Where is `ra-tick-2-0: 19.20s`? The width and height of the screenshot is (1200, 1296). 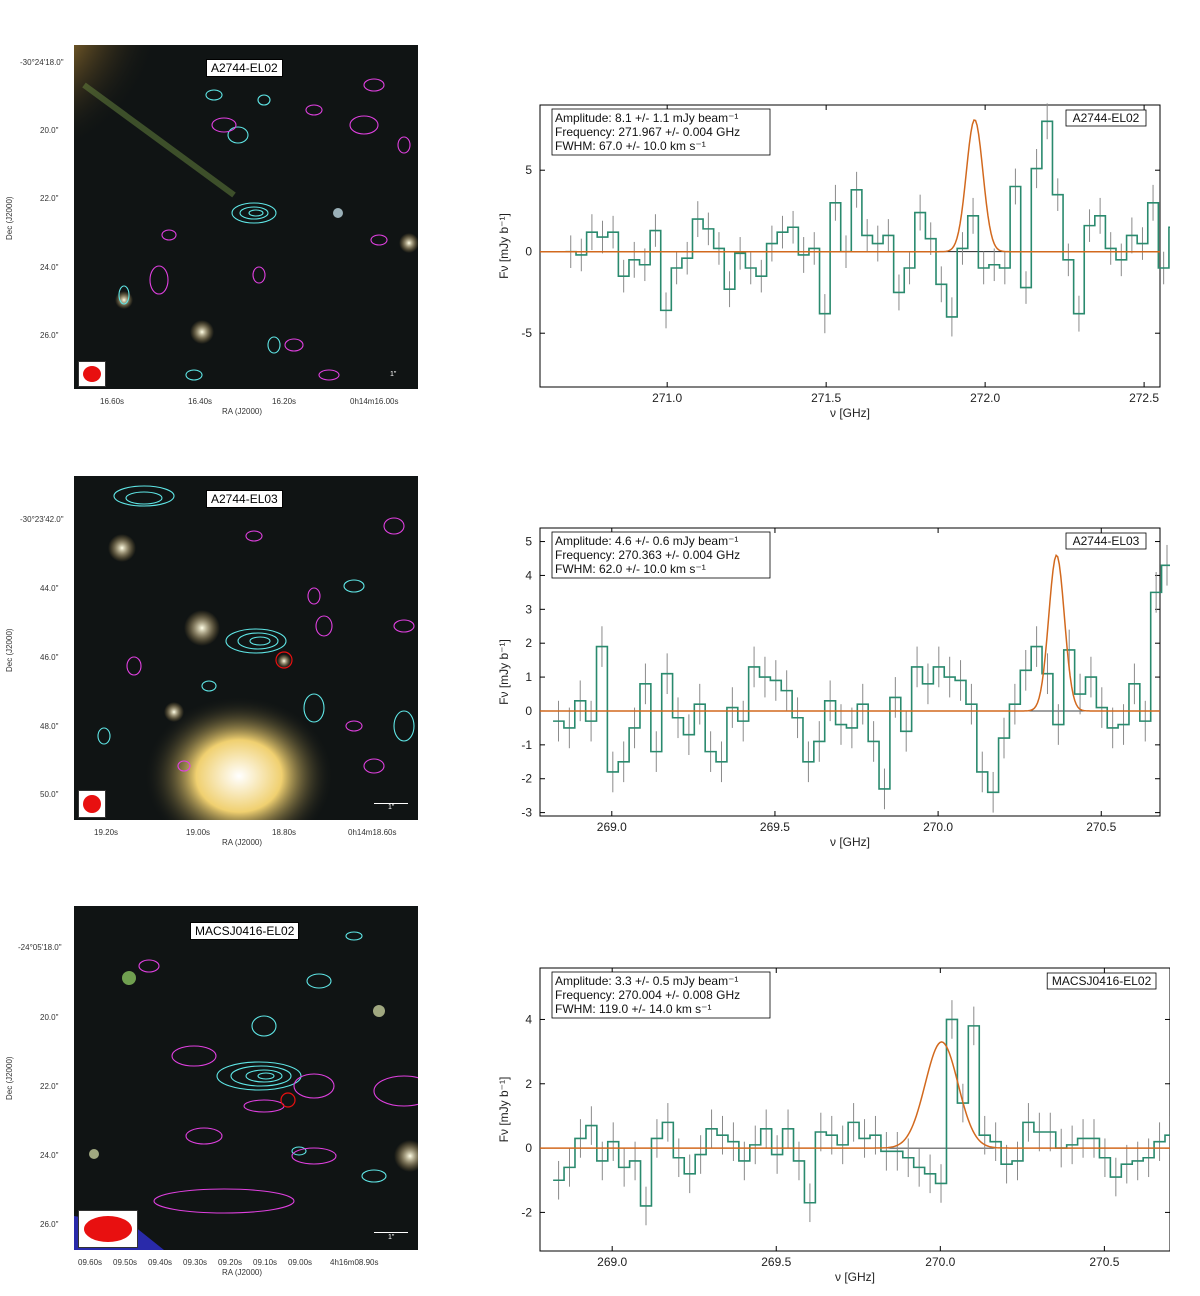 ra-tick-2-0: 19.20s is located at coordinates (106, 832).